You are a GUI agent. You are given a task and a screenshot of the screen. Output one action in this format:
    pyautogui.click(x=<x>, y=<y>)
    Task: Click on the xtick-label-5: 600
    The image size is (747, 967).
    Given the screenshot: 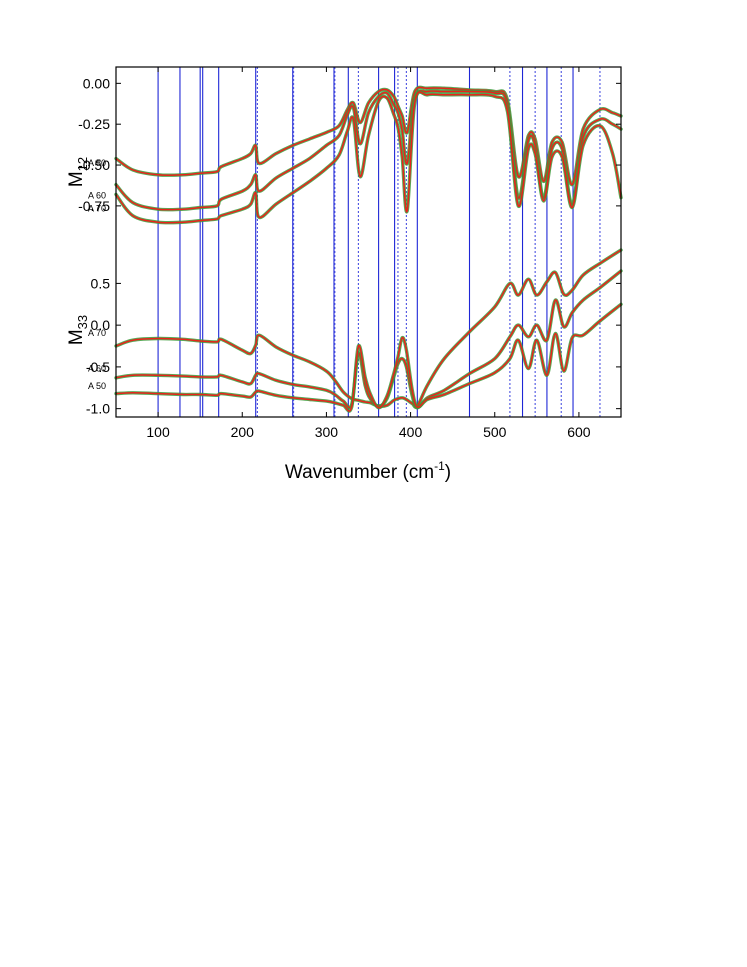 What is the action you would take?
    pyautogui.click(x=579, y=432)
    